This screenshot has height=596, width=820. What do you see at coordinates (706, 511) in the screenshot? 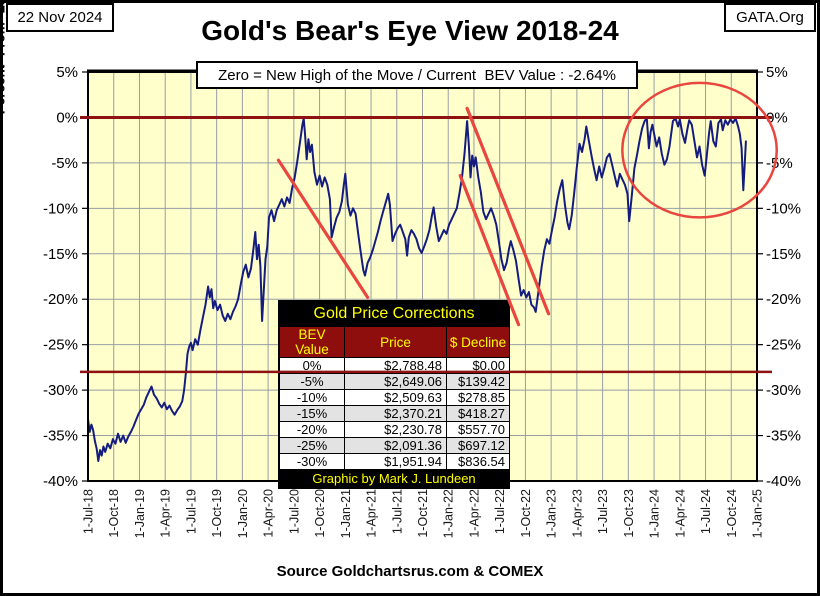
I see `svg-text: 1-Jul-24` at bounding box center [706, 511].